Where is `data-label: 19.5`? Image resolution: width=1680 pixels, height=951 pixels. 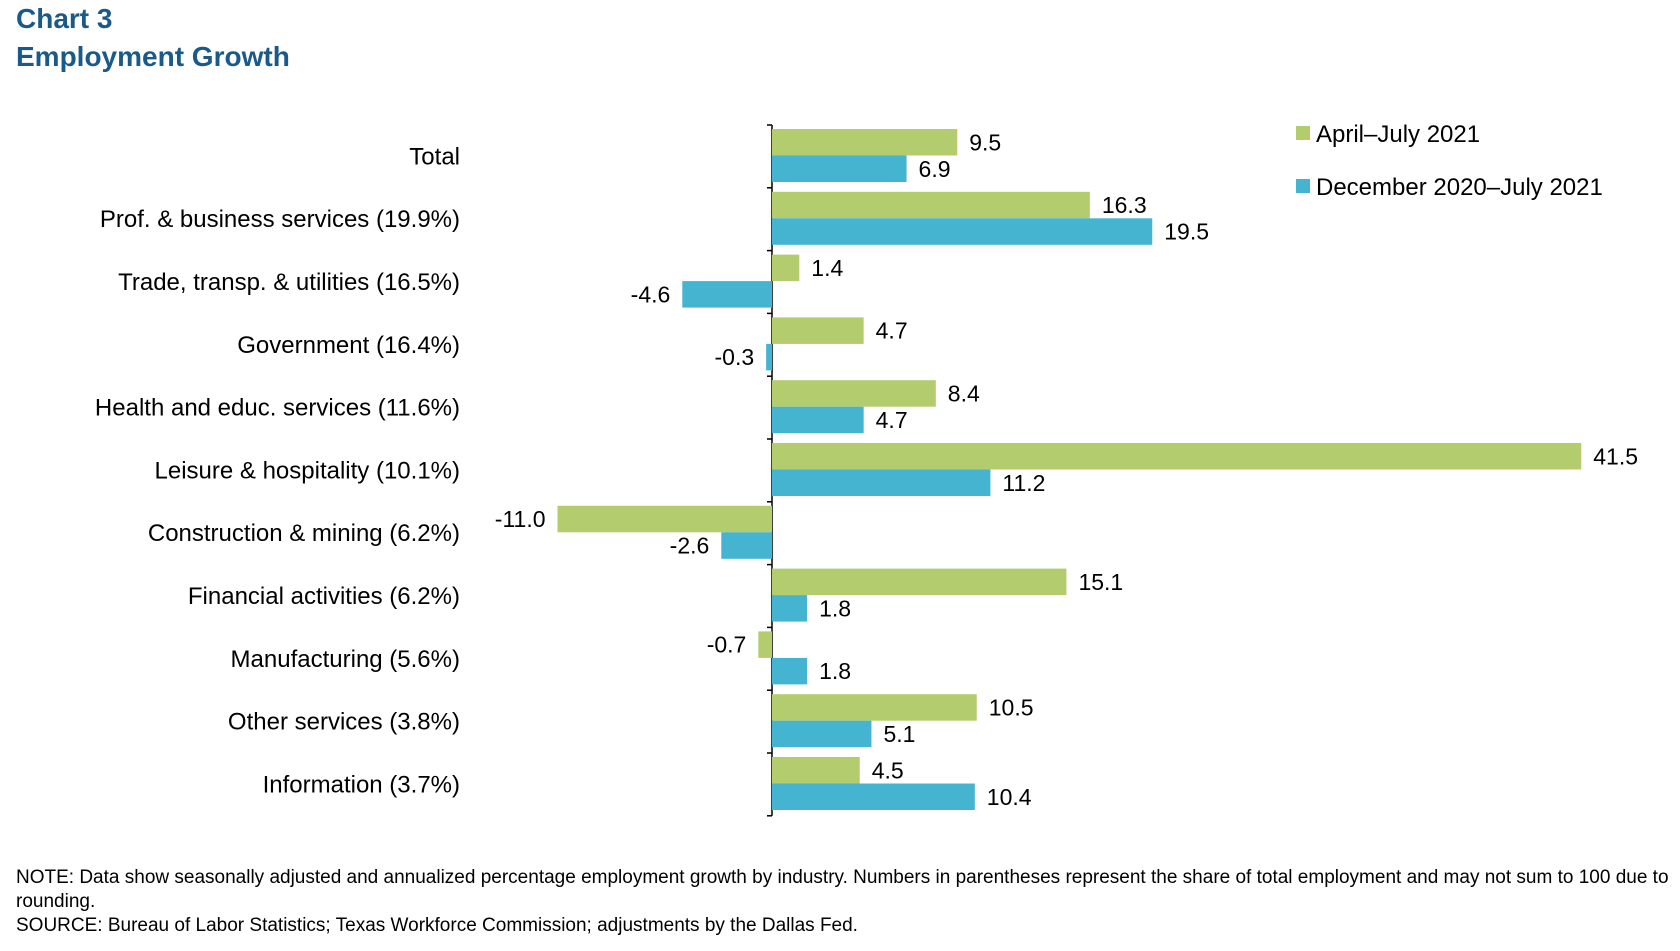
data-label: 19.5 is located at coordinates (1186, 232).